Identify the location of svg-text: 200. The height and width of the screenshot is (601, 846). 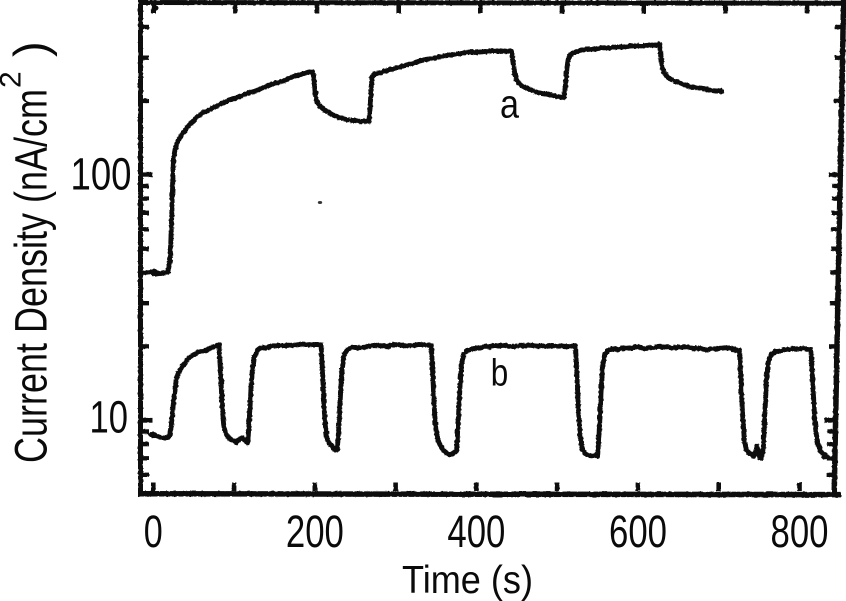
(315, 531).